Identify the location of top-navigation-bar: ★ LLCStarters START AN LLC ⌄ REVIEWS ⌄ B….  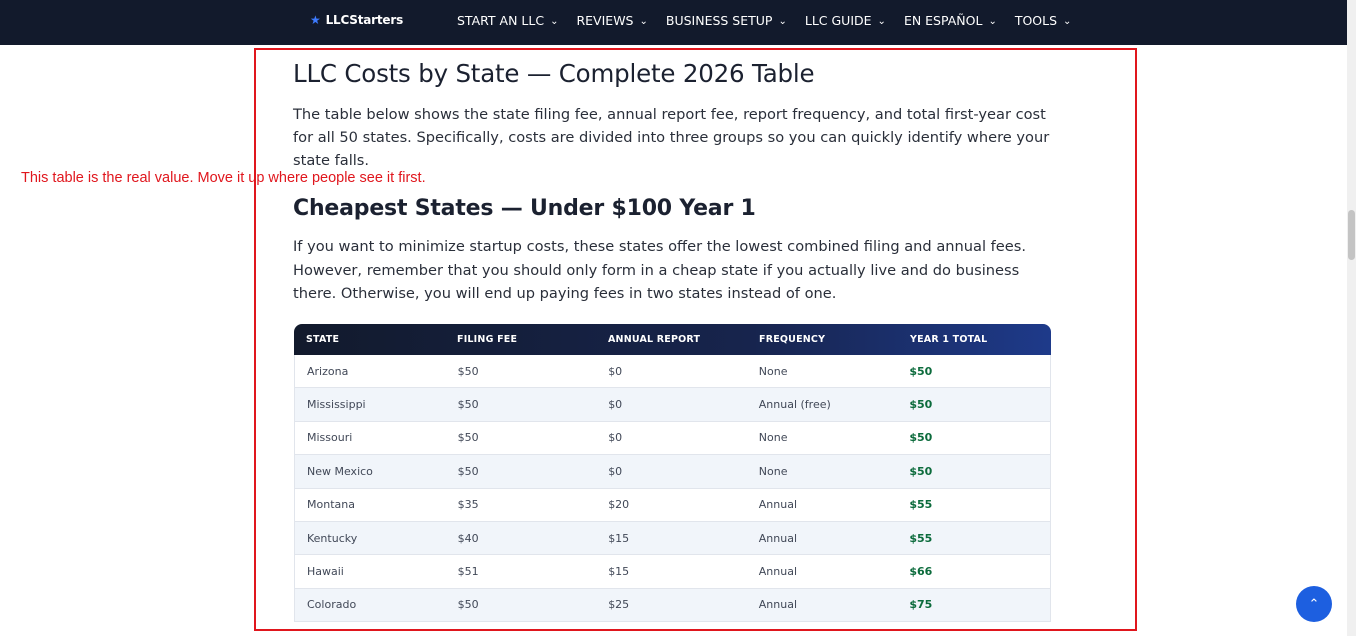
(673, 22).